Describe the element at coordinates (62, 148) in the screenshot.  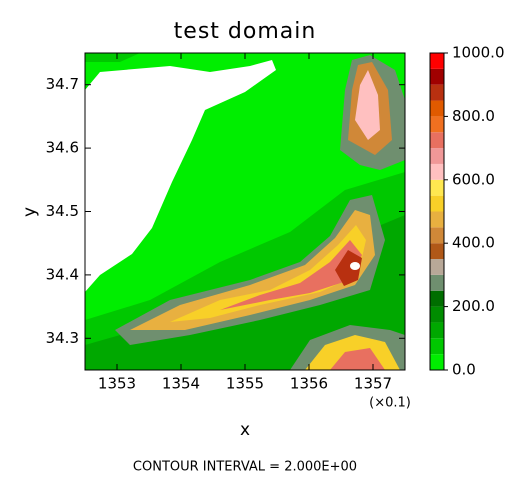
I see `y-tick-label: 34.6` at that location.